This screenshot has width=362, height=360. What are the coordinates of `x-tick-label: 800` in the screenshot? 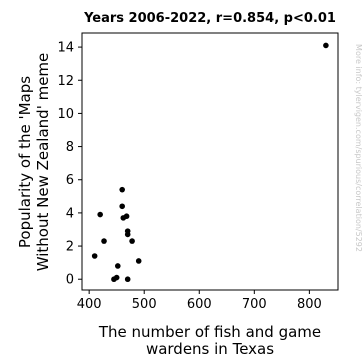 It's located at (309, 304).